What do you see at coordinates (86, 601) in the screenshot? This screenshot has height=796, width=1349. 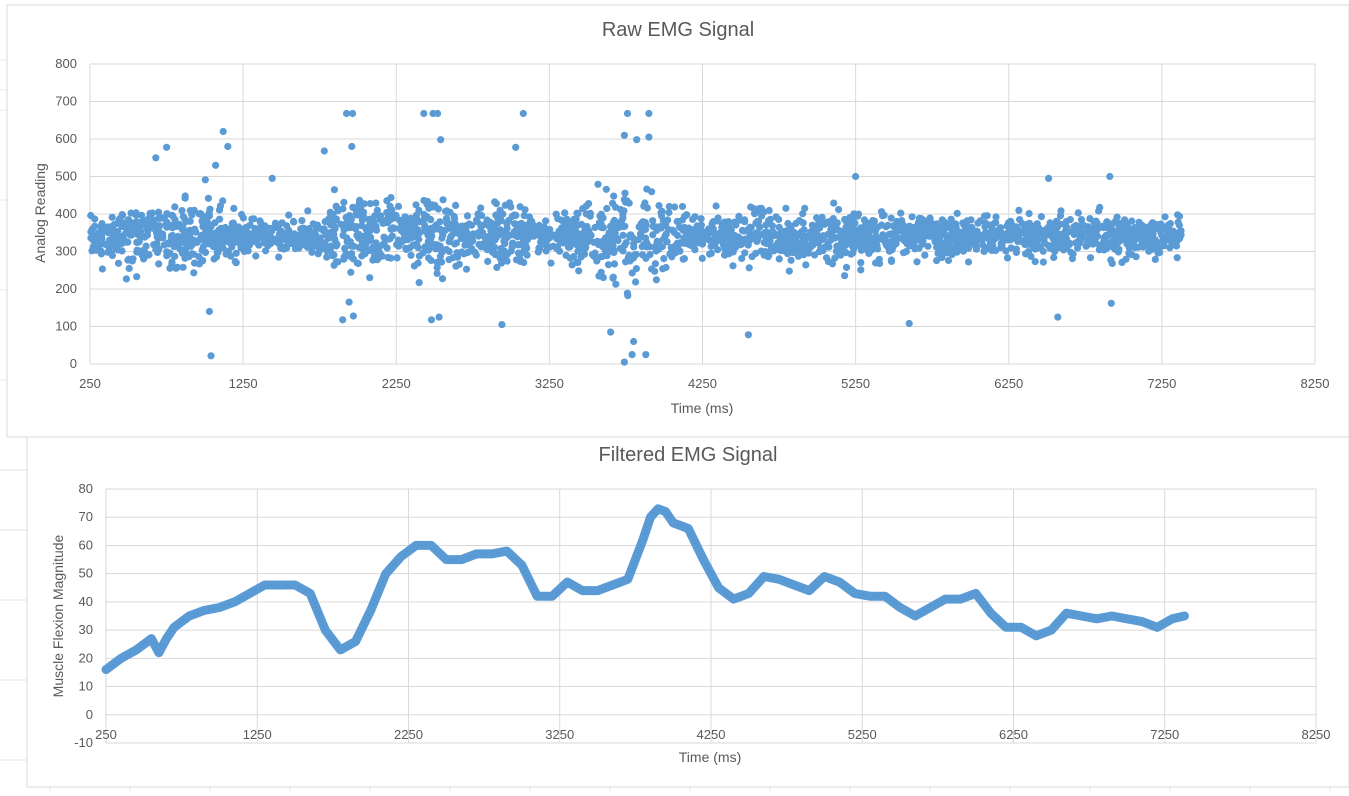 I see `y-tick-label: 40` at bounding box center [86, 601].